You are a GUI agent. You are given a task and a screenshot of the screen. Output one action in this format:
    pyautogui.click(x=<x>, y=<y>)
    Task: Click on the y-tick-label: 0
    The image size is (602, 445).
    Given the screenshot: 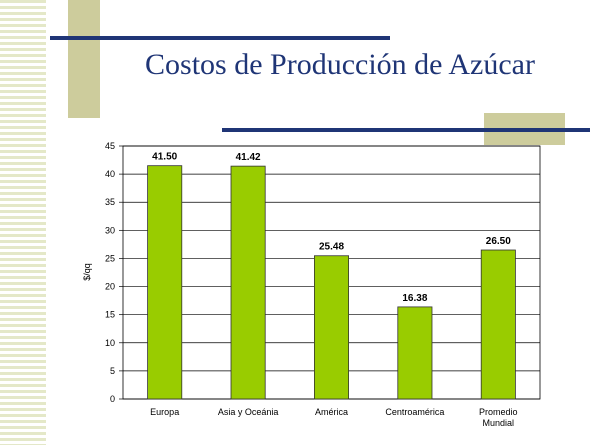 What is the action you would take?
    pyautogui.click(x=112, y=399)
    